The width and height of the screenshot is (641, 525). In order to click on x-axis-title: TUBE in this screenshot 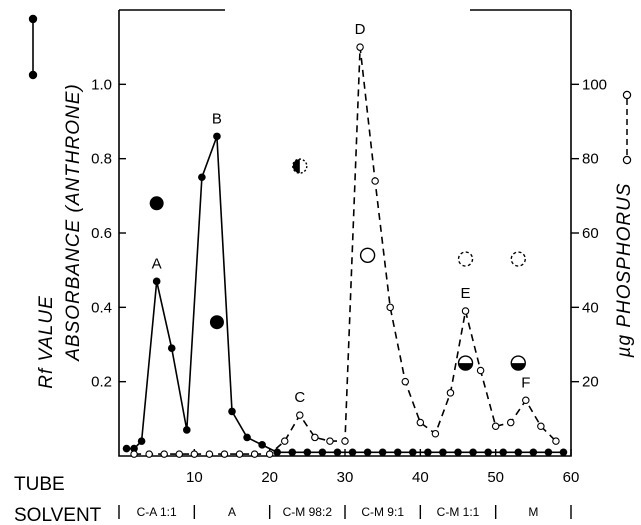, I will do `click(39, 484)`.